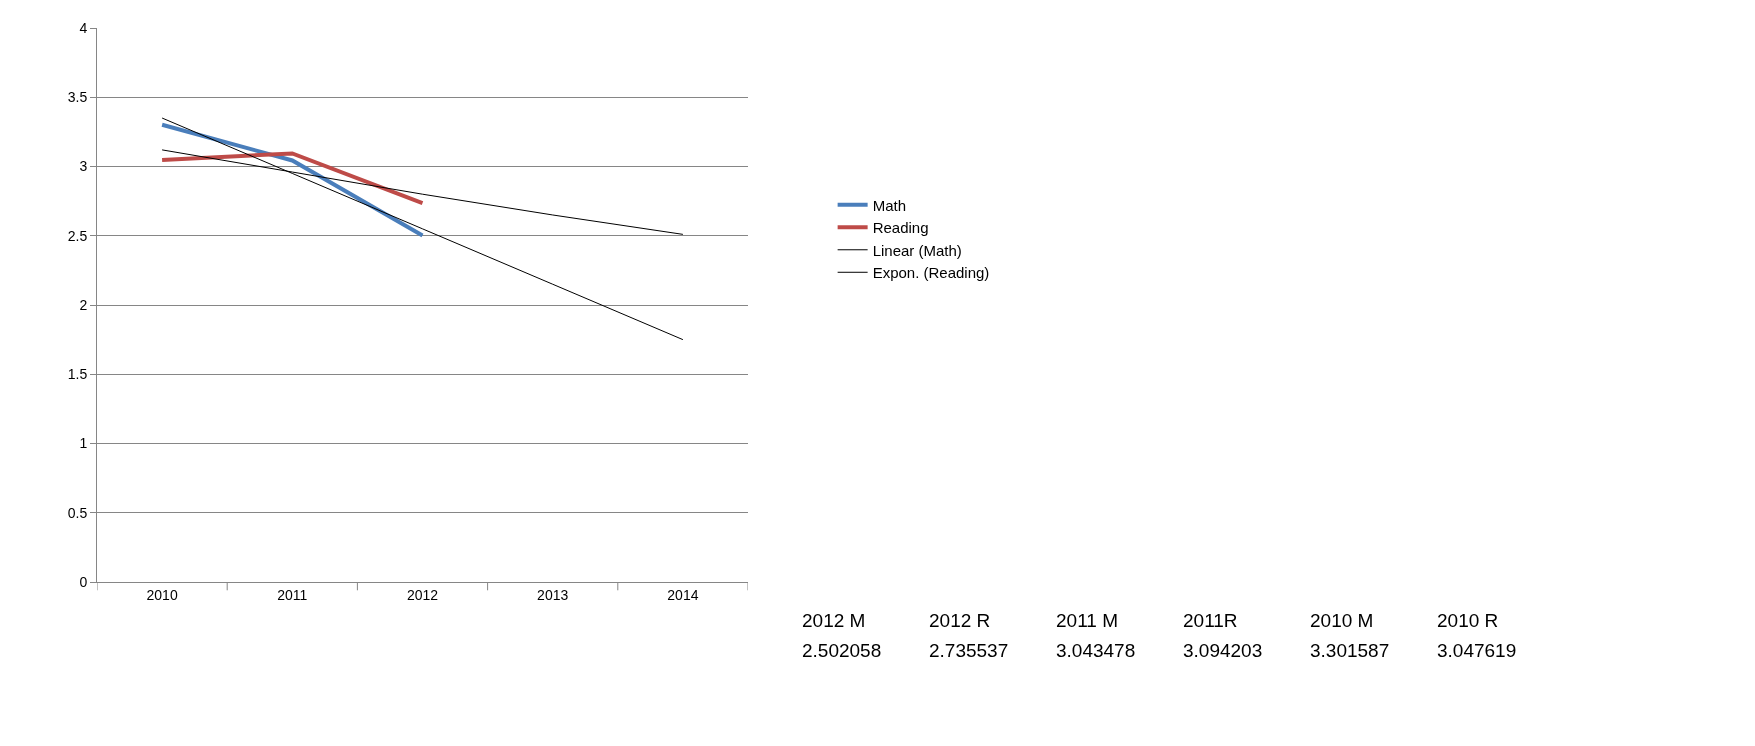  What do you see at coordinates (1468, 620) in the screenshot?
I see `text: 2010 R` at bounding box center [1468, 620].